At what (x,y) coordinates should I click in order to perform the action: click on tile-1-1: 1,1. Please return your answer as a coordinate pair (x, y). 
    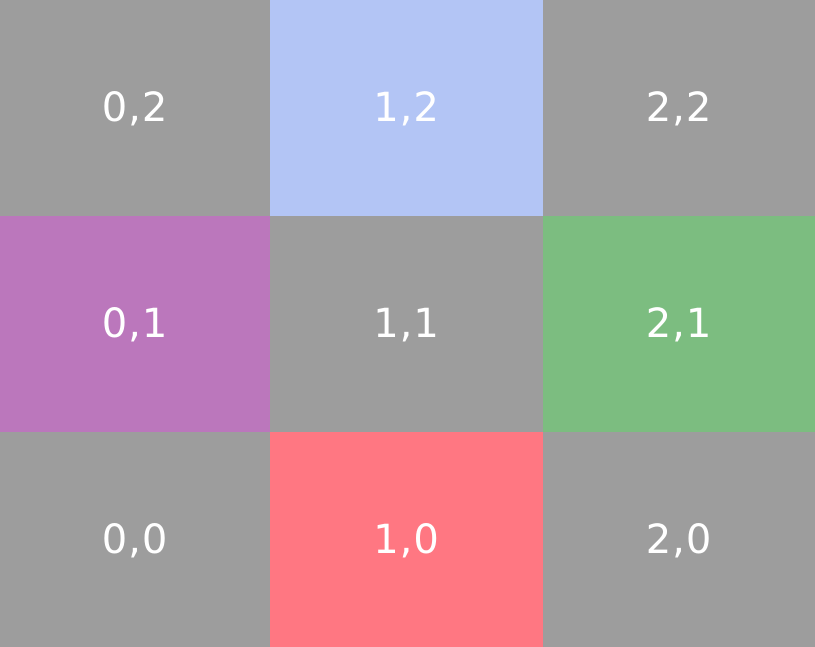
    Looking at the image, I should click on (406, 324).